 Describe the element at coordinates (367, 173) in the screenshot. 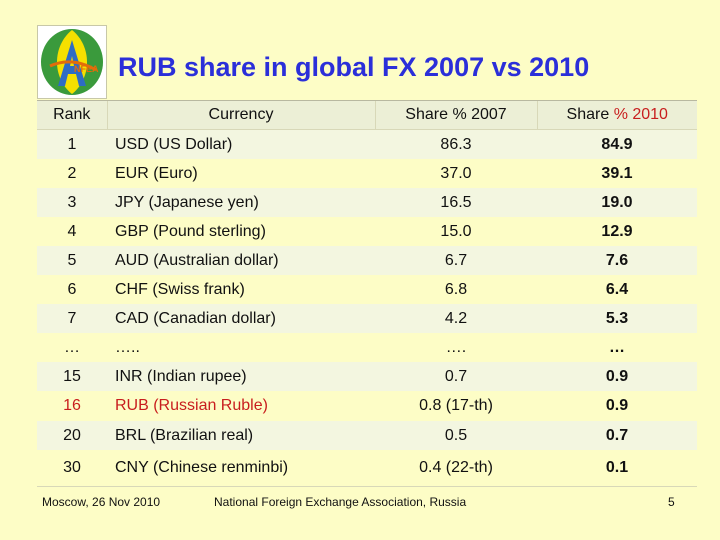

I see `table-row-eur: 2 EUR (Euro) 37.0 39.1` at that location.